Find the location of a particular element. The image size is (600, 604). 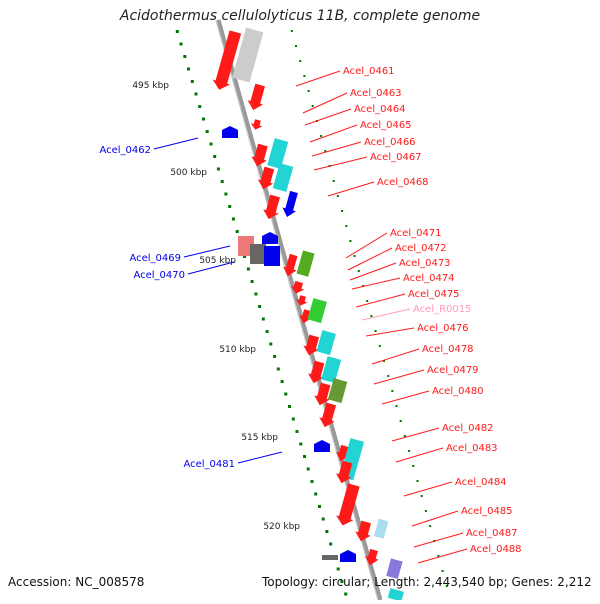

ruler-tick-label: 520 kbp is located at coordinates (281, 527).